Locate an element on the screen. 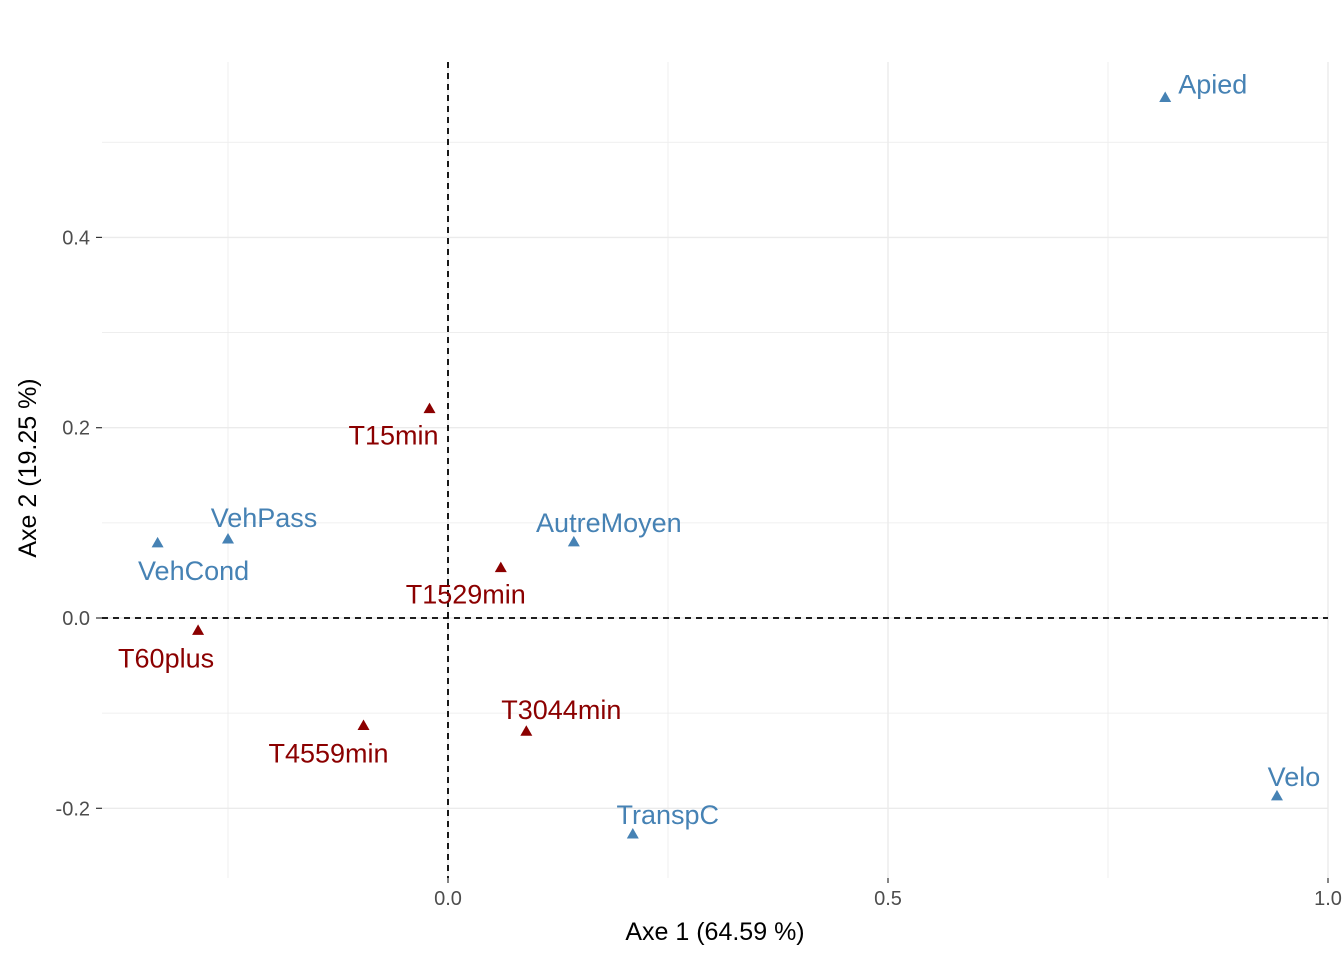 The image size is (1344, 960). point-label: TranspC is located at coordinates (668, 815).